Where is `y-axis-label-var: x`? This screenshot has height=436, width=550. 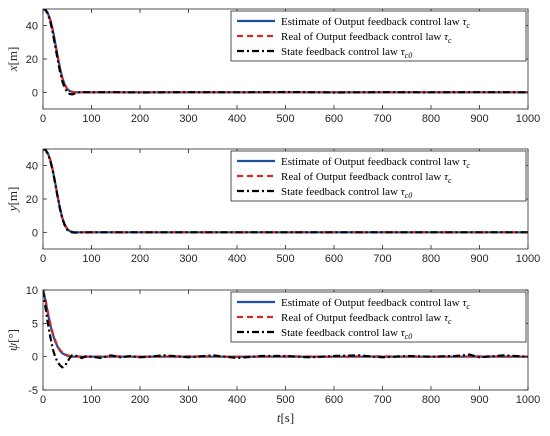 y-axis-label-var: x is located at coordinates (12, 68).